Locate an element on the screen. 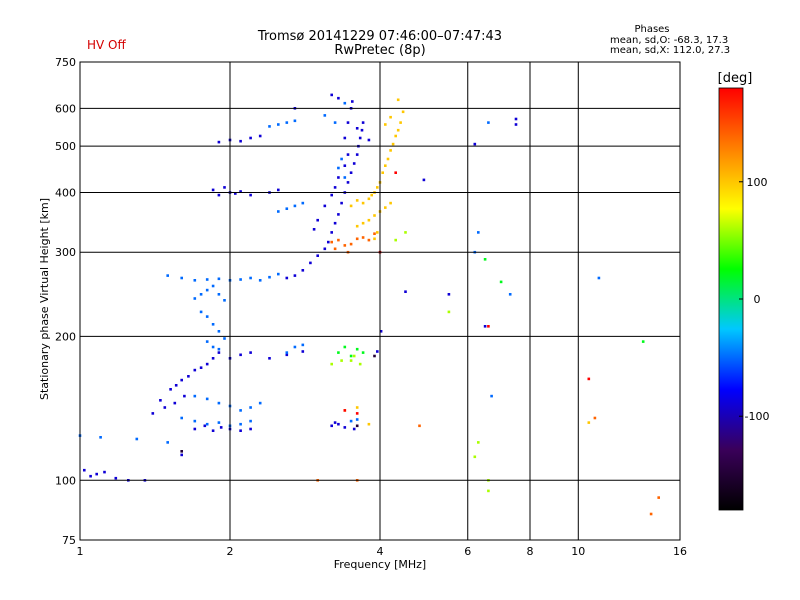 This screenshot has height=600, width=800. x-axis-label: Frequency [MHz] is located at coordinates (380, 564).